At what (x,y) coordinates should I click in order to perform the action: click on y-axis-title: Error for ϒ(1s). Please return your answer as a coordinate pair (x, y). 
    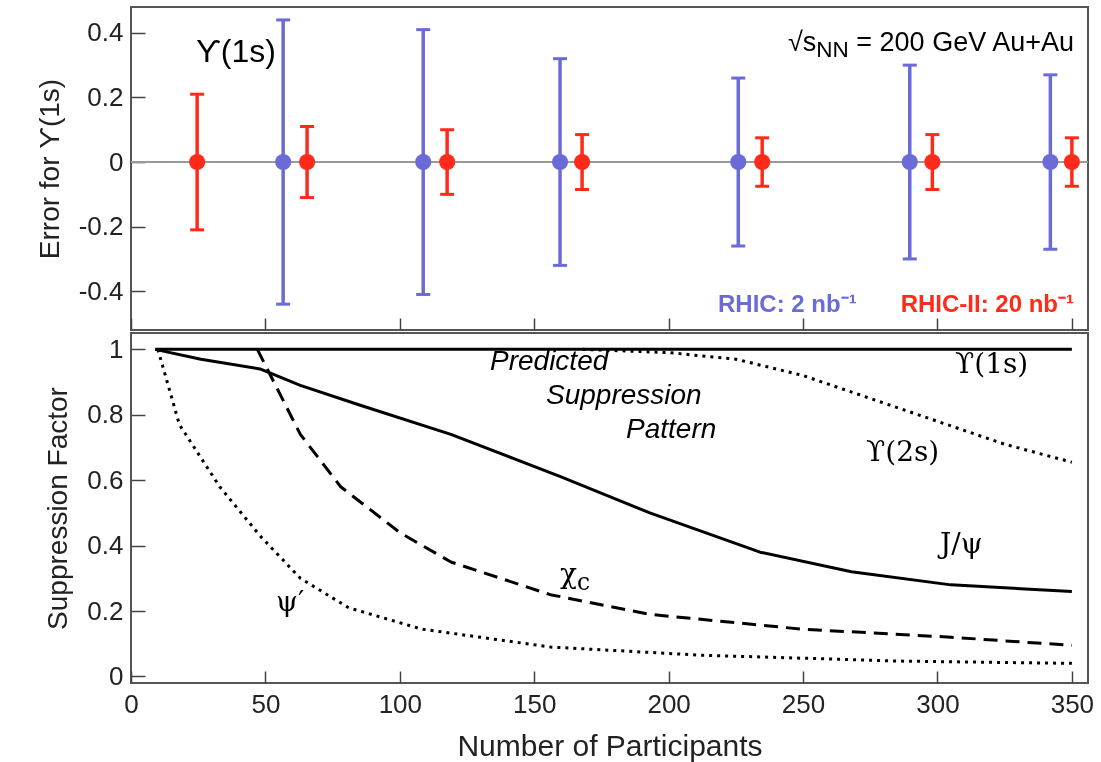
    Looking at the image, I should click on (49, 169).